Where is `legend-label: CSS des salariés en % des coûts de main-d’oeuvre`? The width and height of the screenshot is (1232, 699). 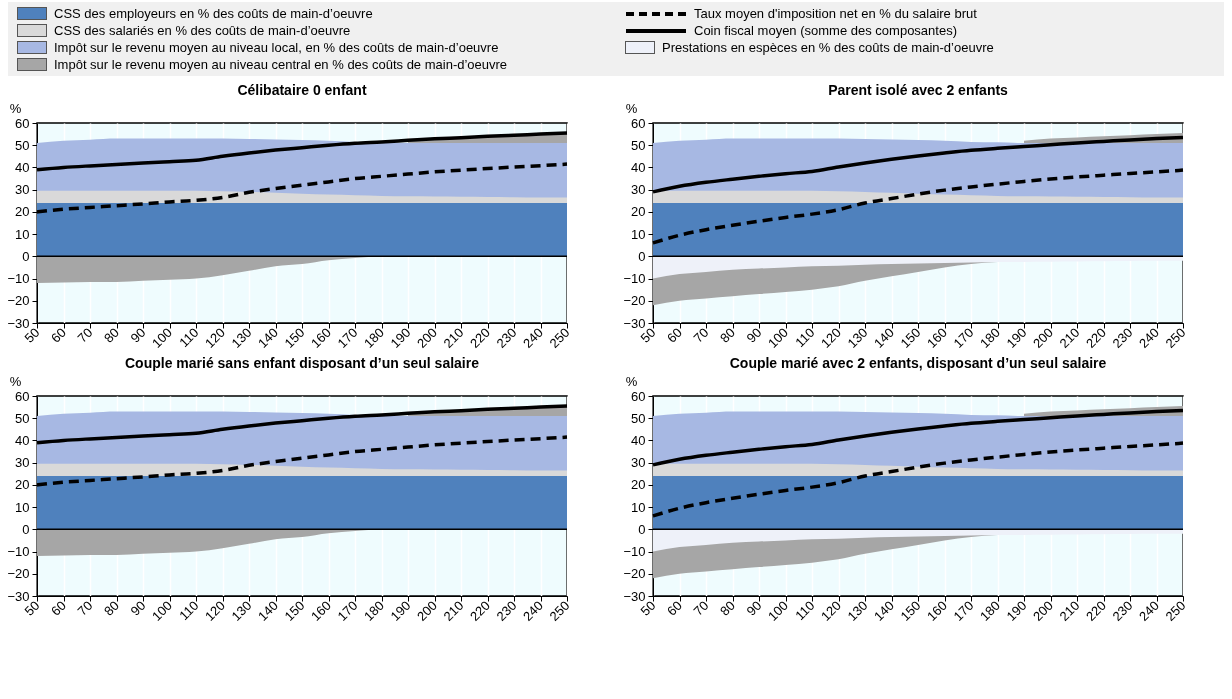 legend-label: CSS des salariés en % des coûts de main-d’oeuvre is located at coordinates (202, 30).